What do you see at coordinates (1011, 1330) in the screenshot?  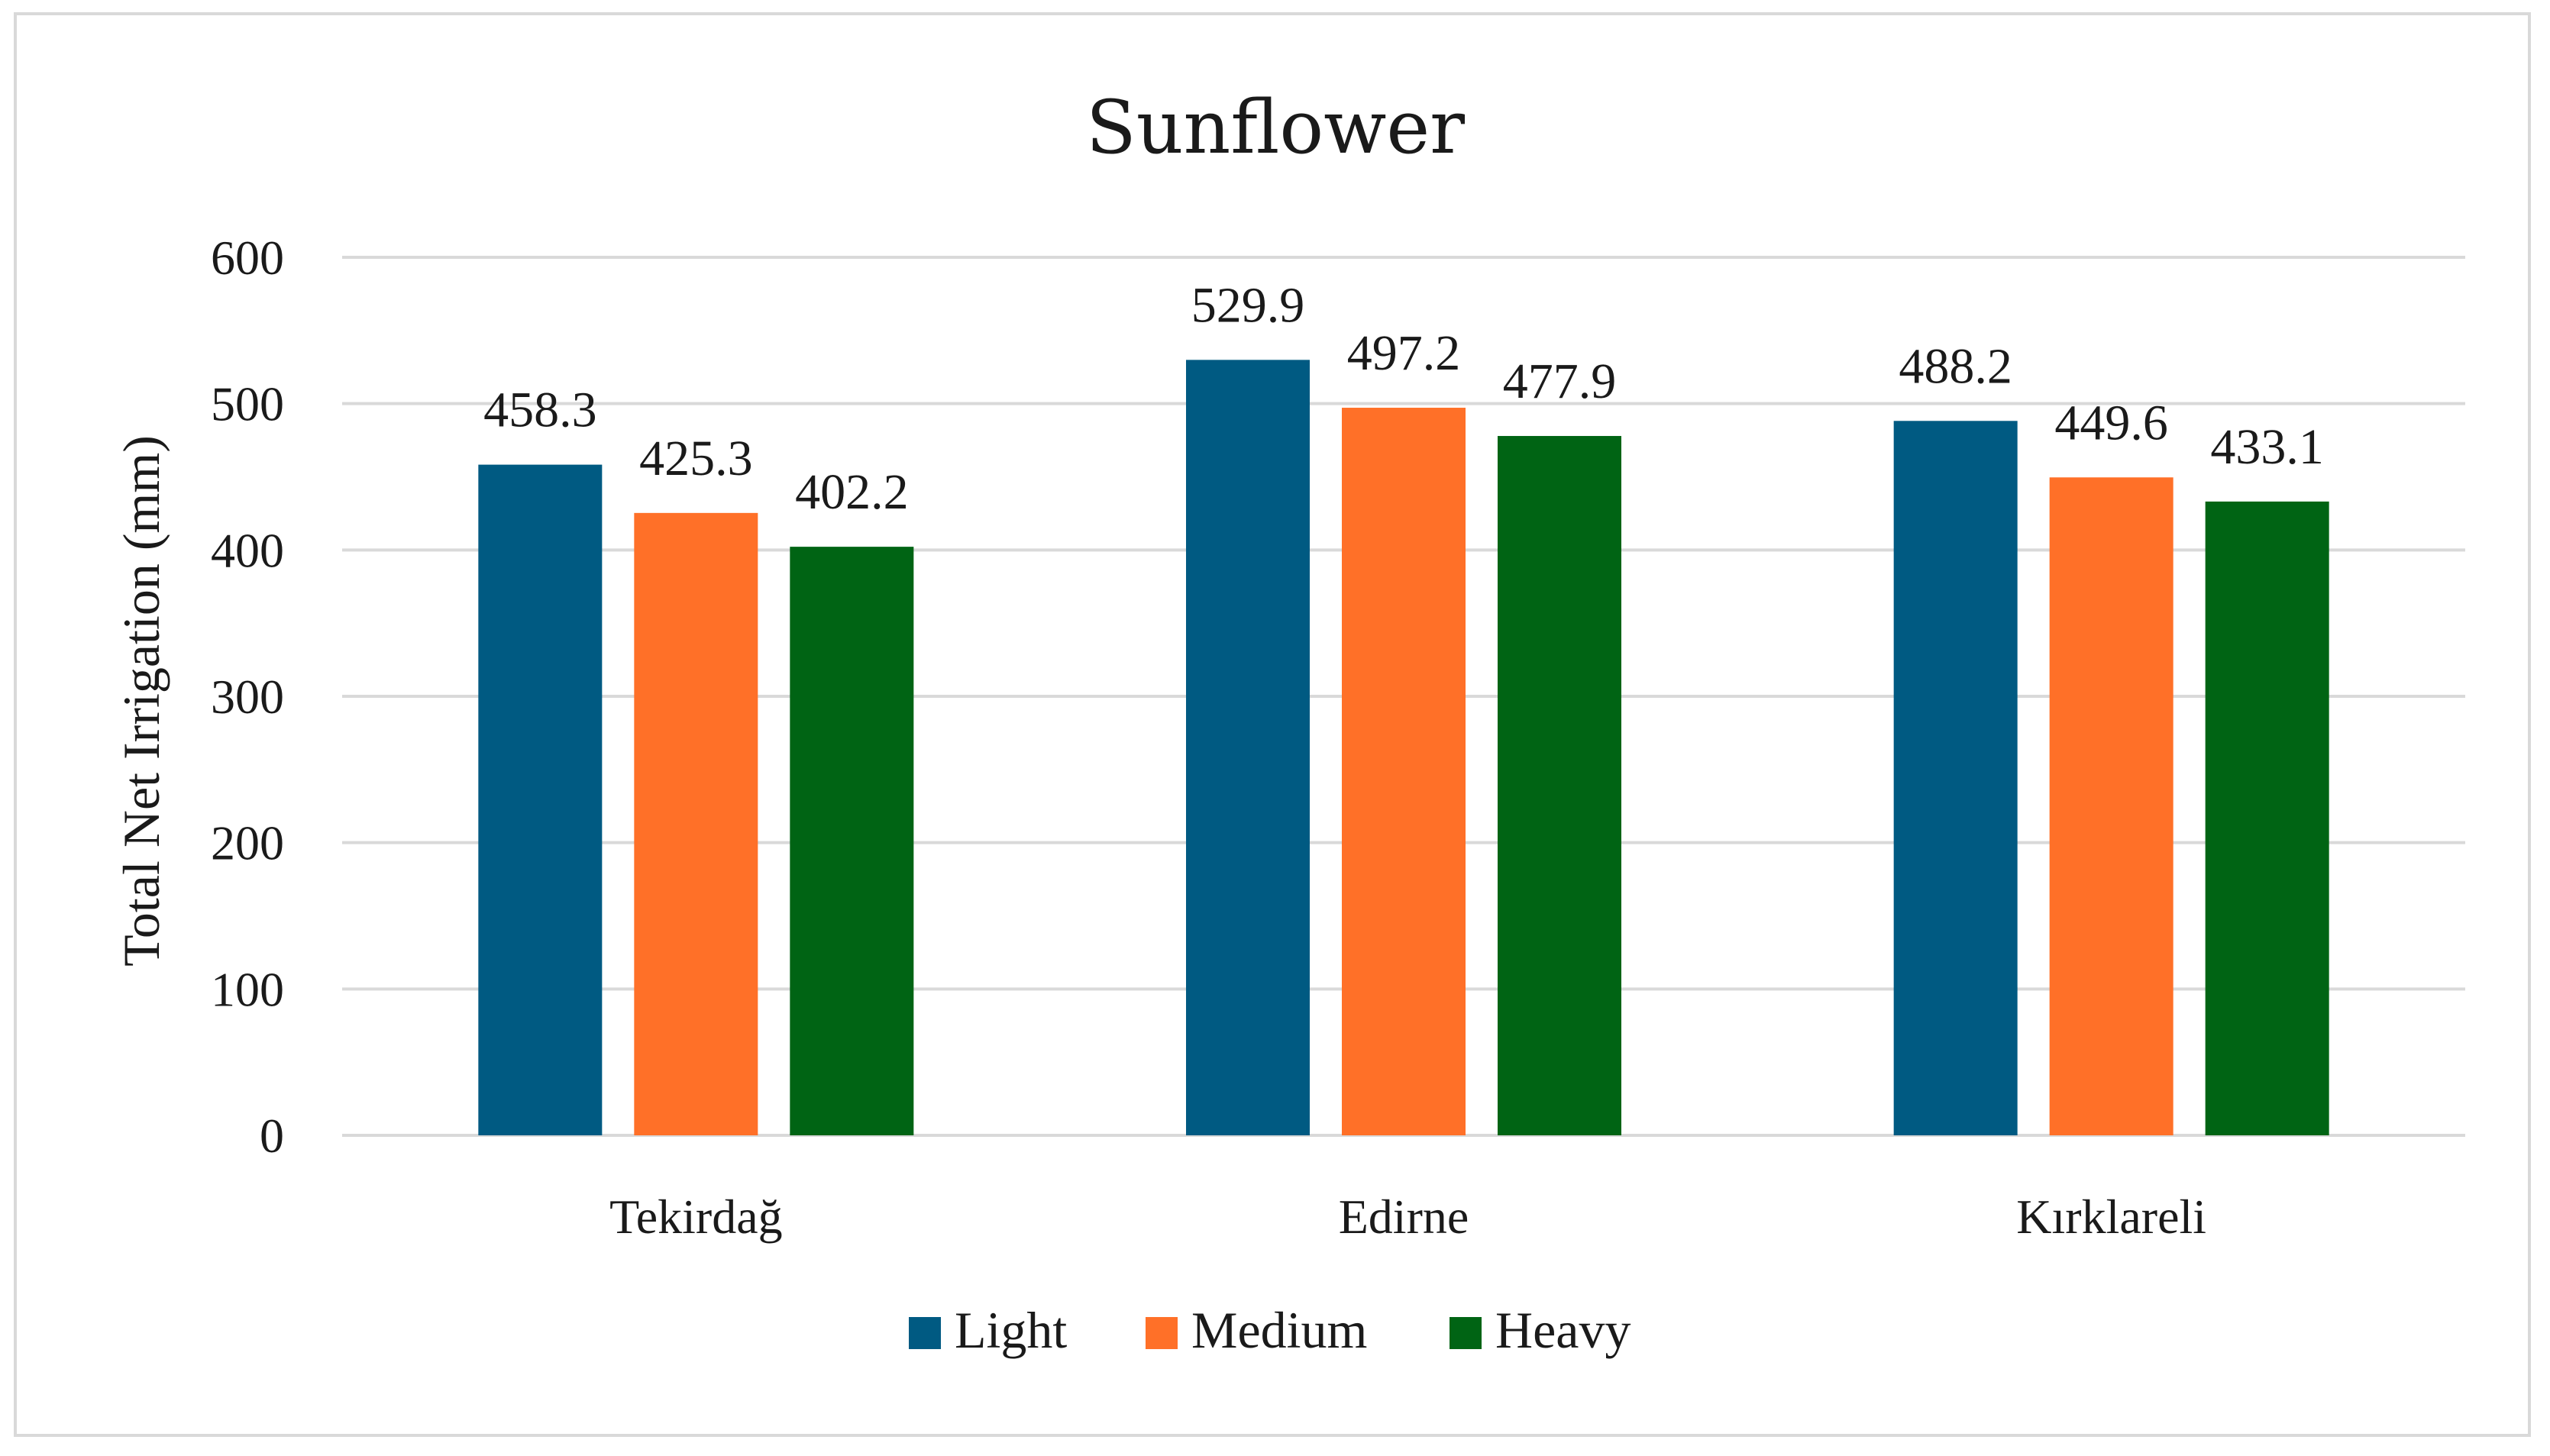 I see `legend-label-light: Light` at bounding box center [1011, 1330].